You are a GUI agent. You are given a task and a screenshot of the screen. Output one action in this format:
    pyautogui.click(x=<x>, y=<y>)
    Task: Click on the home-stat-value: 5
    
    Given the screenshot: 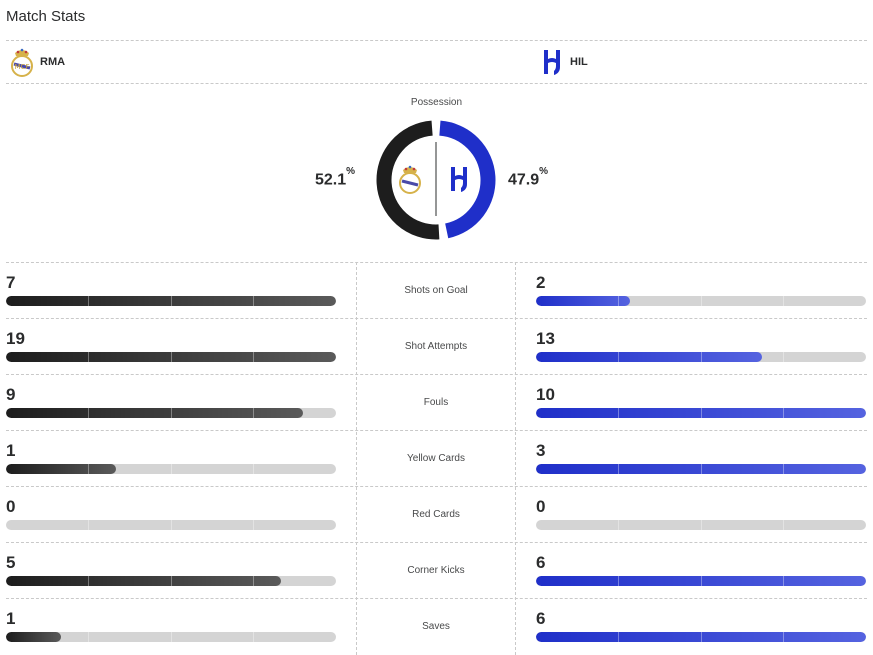 What is the action you would take?
    pyautogui.click(x=11, y=562)
    